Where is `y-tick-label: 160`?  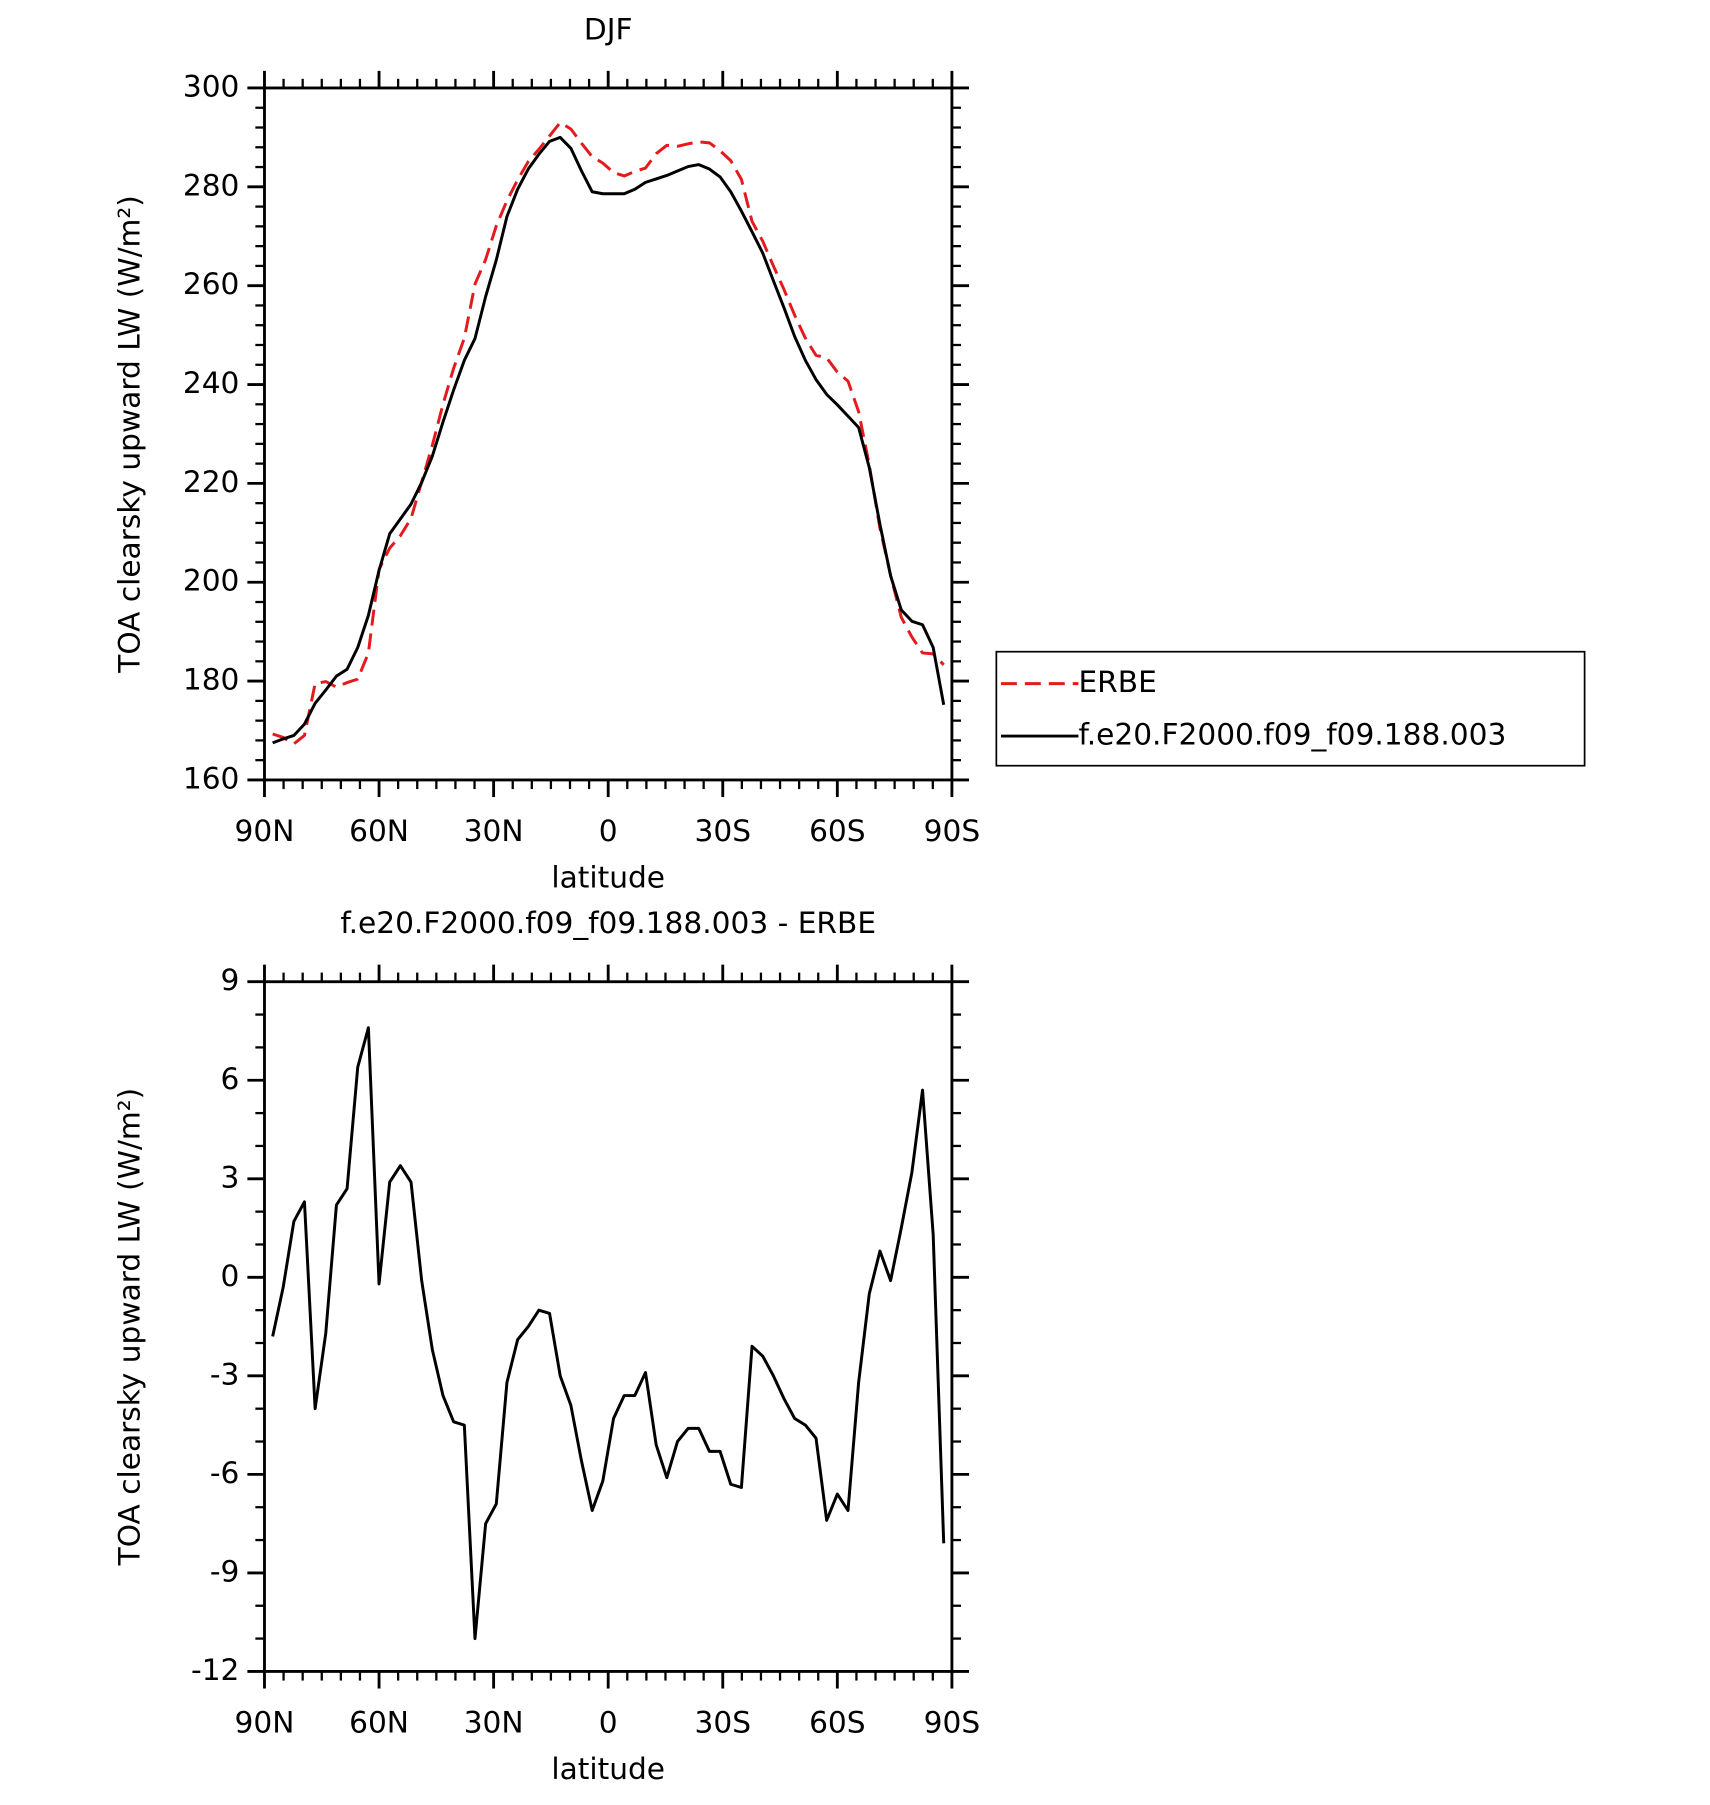
y-tick-label: 160 is located at coordinates (211, 777).